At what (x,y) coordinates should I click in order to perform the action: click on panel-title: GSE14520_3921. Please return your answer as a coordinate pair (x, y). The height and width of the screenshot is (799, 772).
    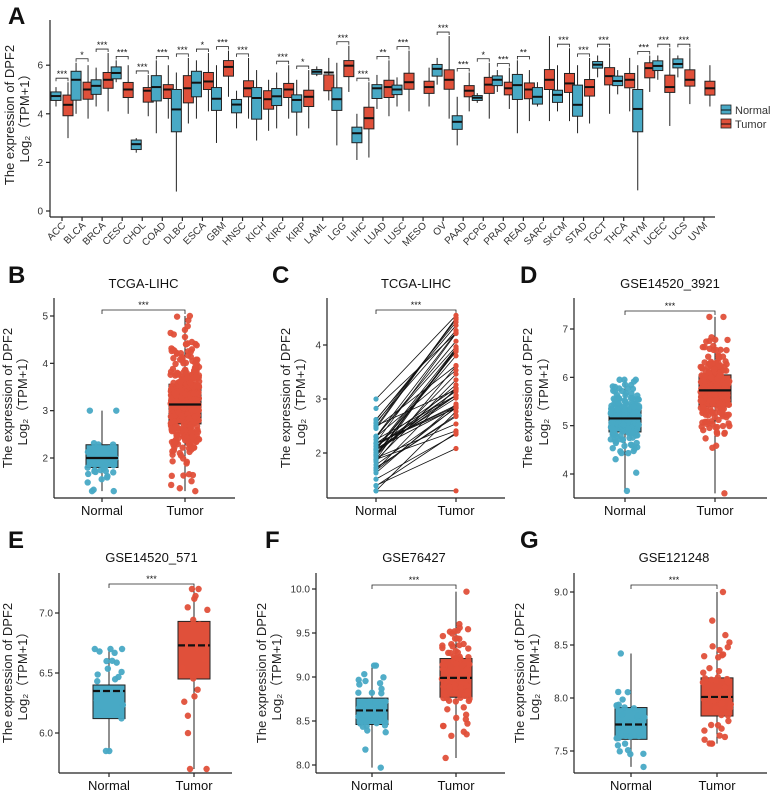
    Looking at the image, I should click on (670, 283).